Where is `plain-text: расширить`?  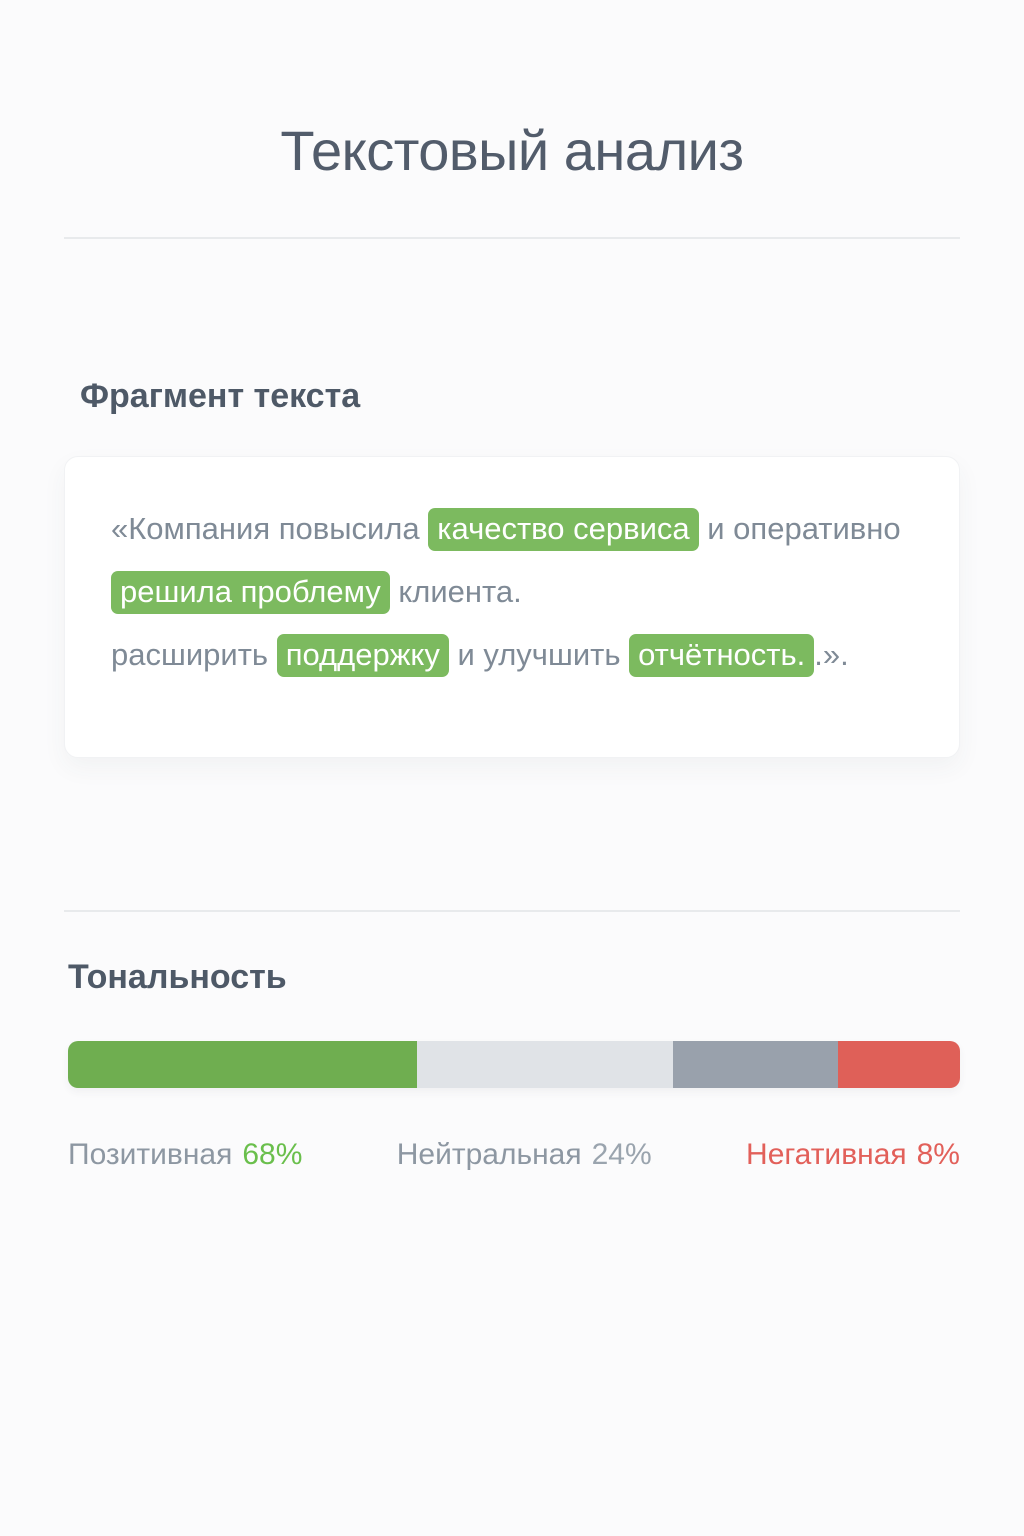
plain-text: расширить is located at coordinates (194, 654).